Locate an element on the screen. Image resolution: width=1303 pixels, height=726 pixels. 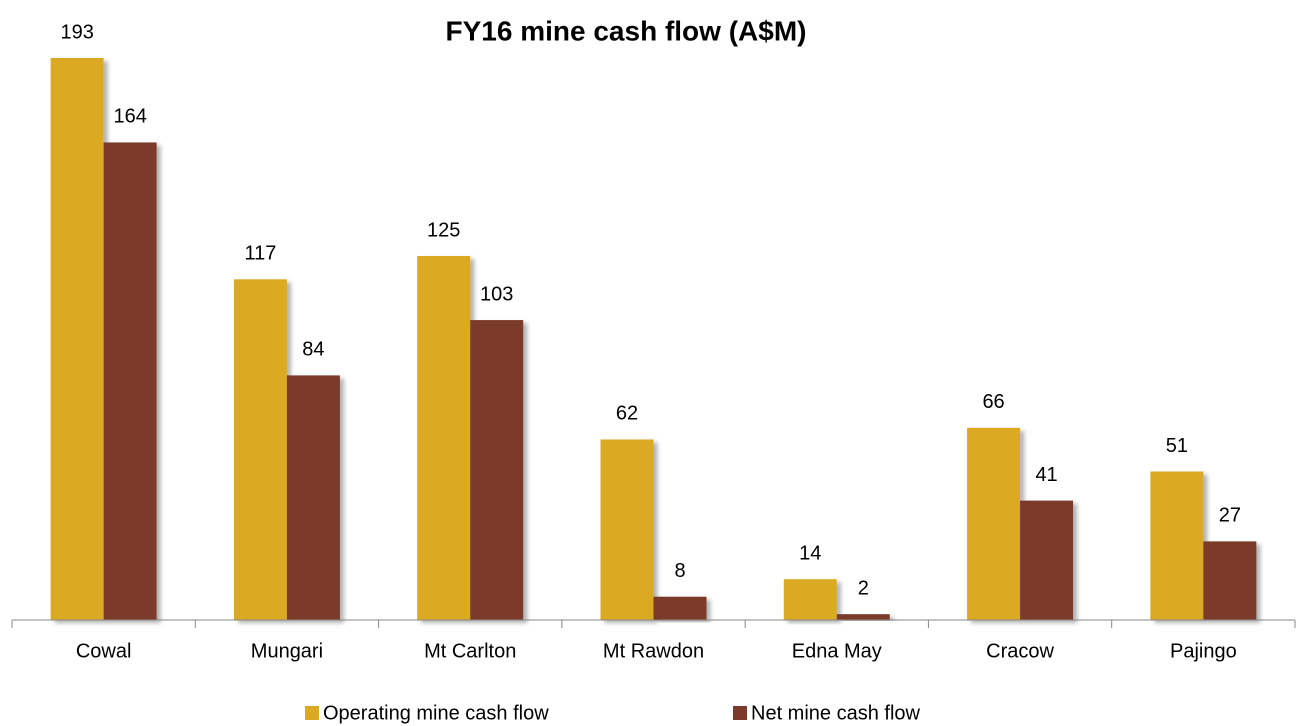
x-tick-label: Edna May is located at coordinates (837, 651).